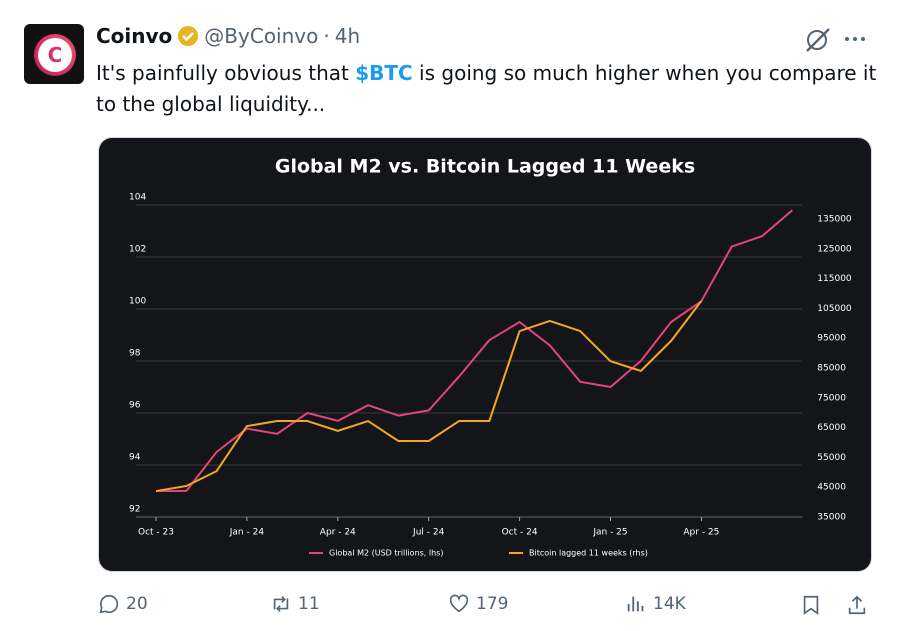 The height and width of the screenshot is (631, 906). What do you see at coordinates (135, 458) in the screenshot?
I see `y-tick-label: 94` at bounding box center [135, 458].